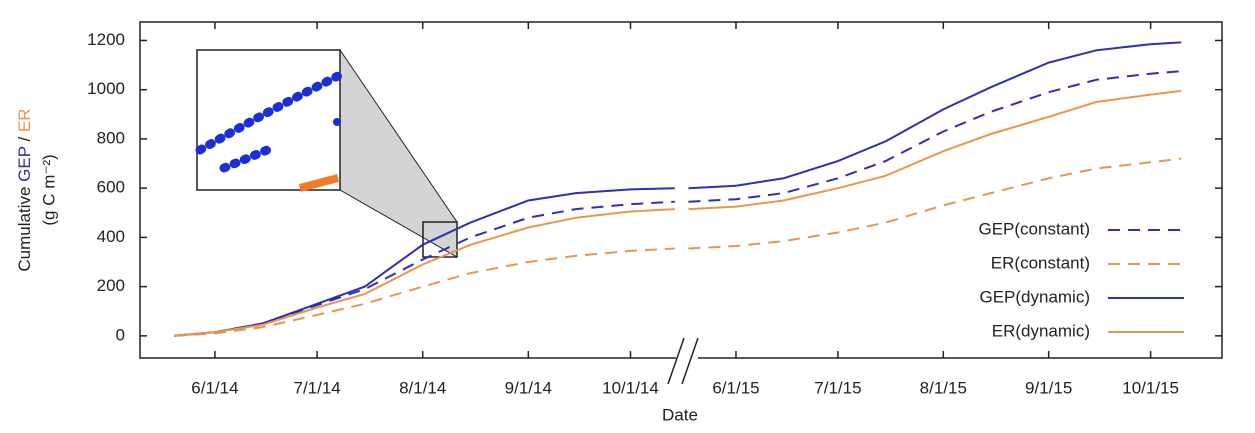  I want to click on legend-label: GEP(dynamic), so click(1034, 296).